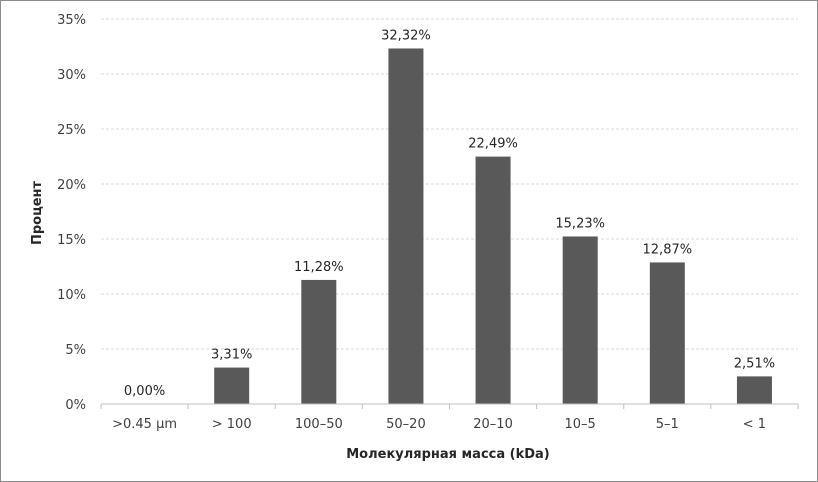 The image size is (818, 482). What do you see at coordinates (231, 355) in the screenshot?
I see `data-label: 3,31%` at bounding box center [231, 355].